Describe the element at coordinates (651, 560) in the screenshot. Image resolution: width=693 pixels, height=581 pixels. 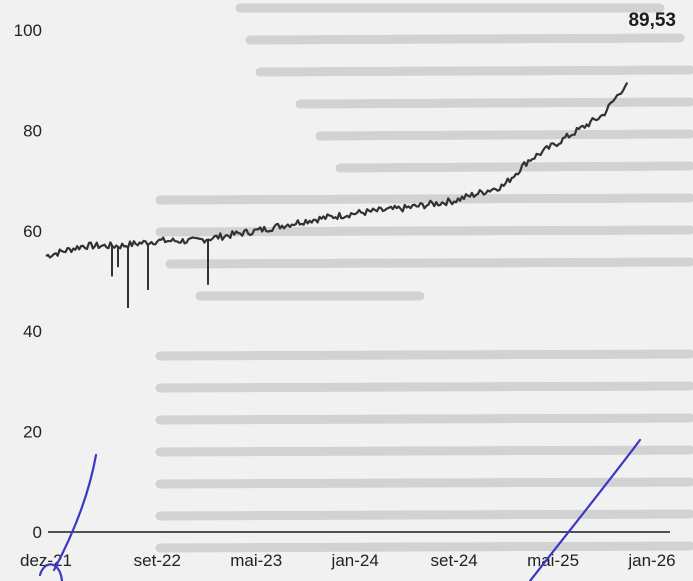
I see `x-tick-label: jan-26` at that location.